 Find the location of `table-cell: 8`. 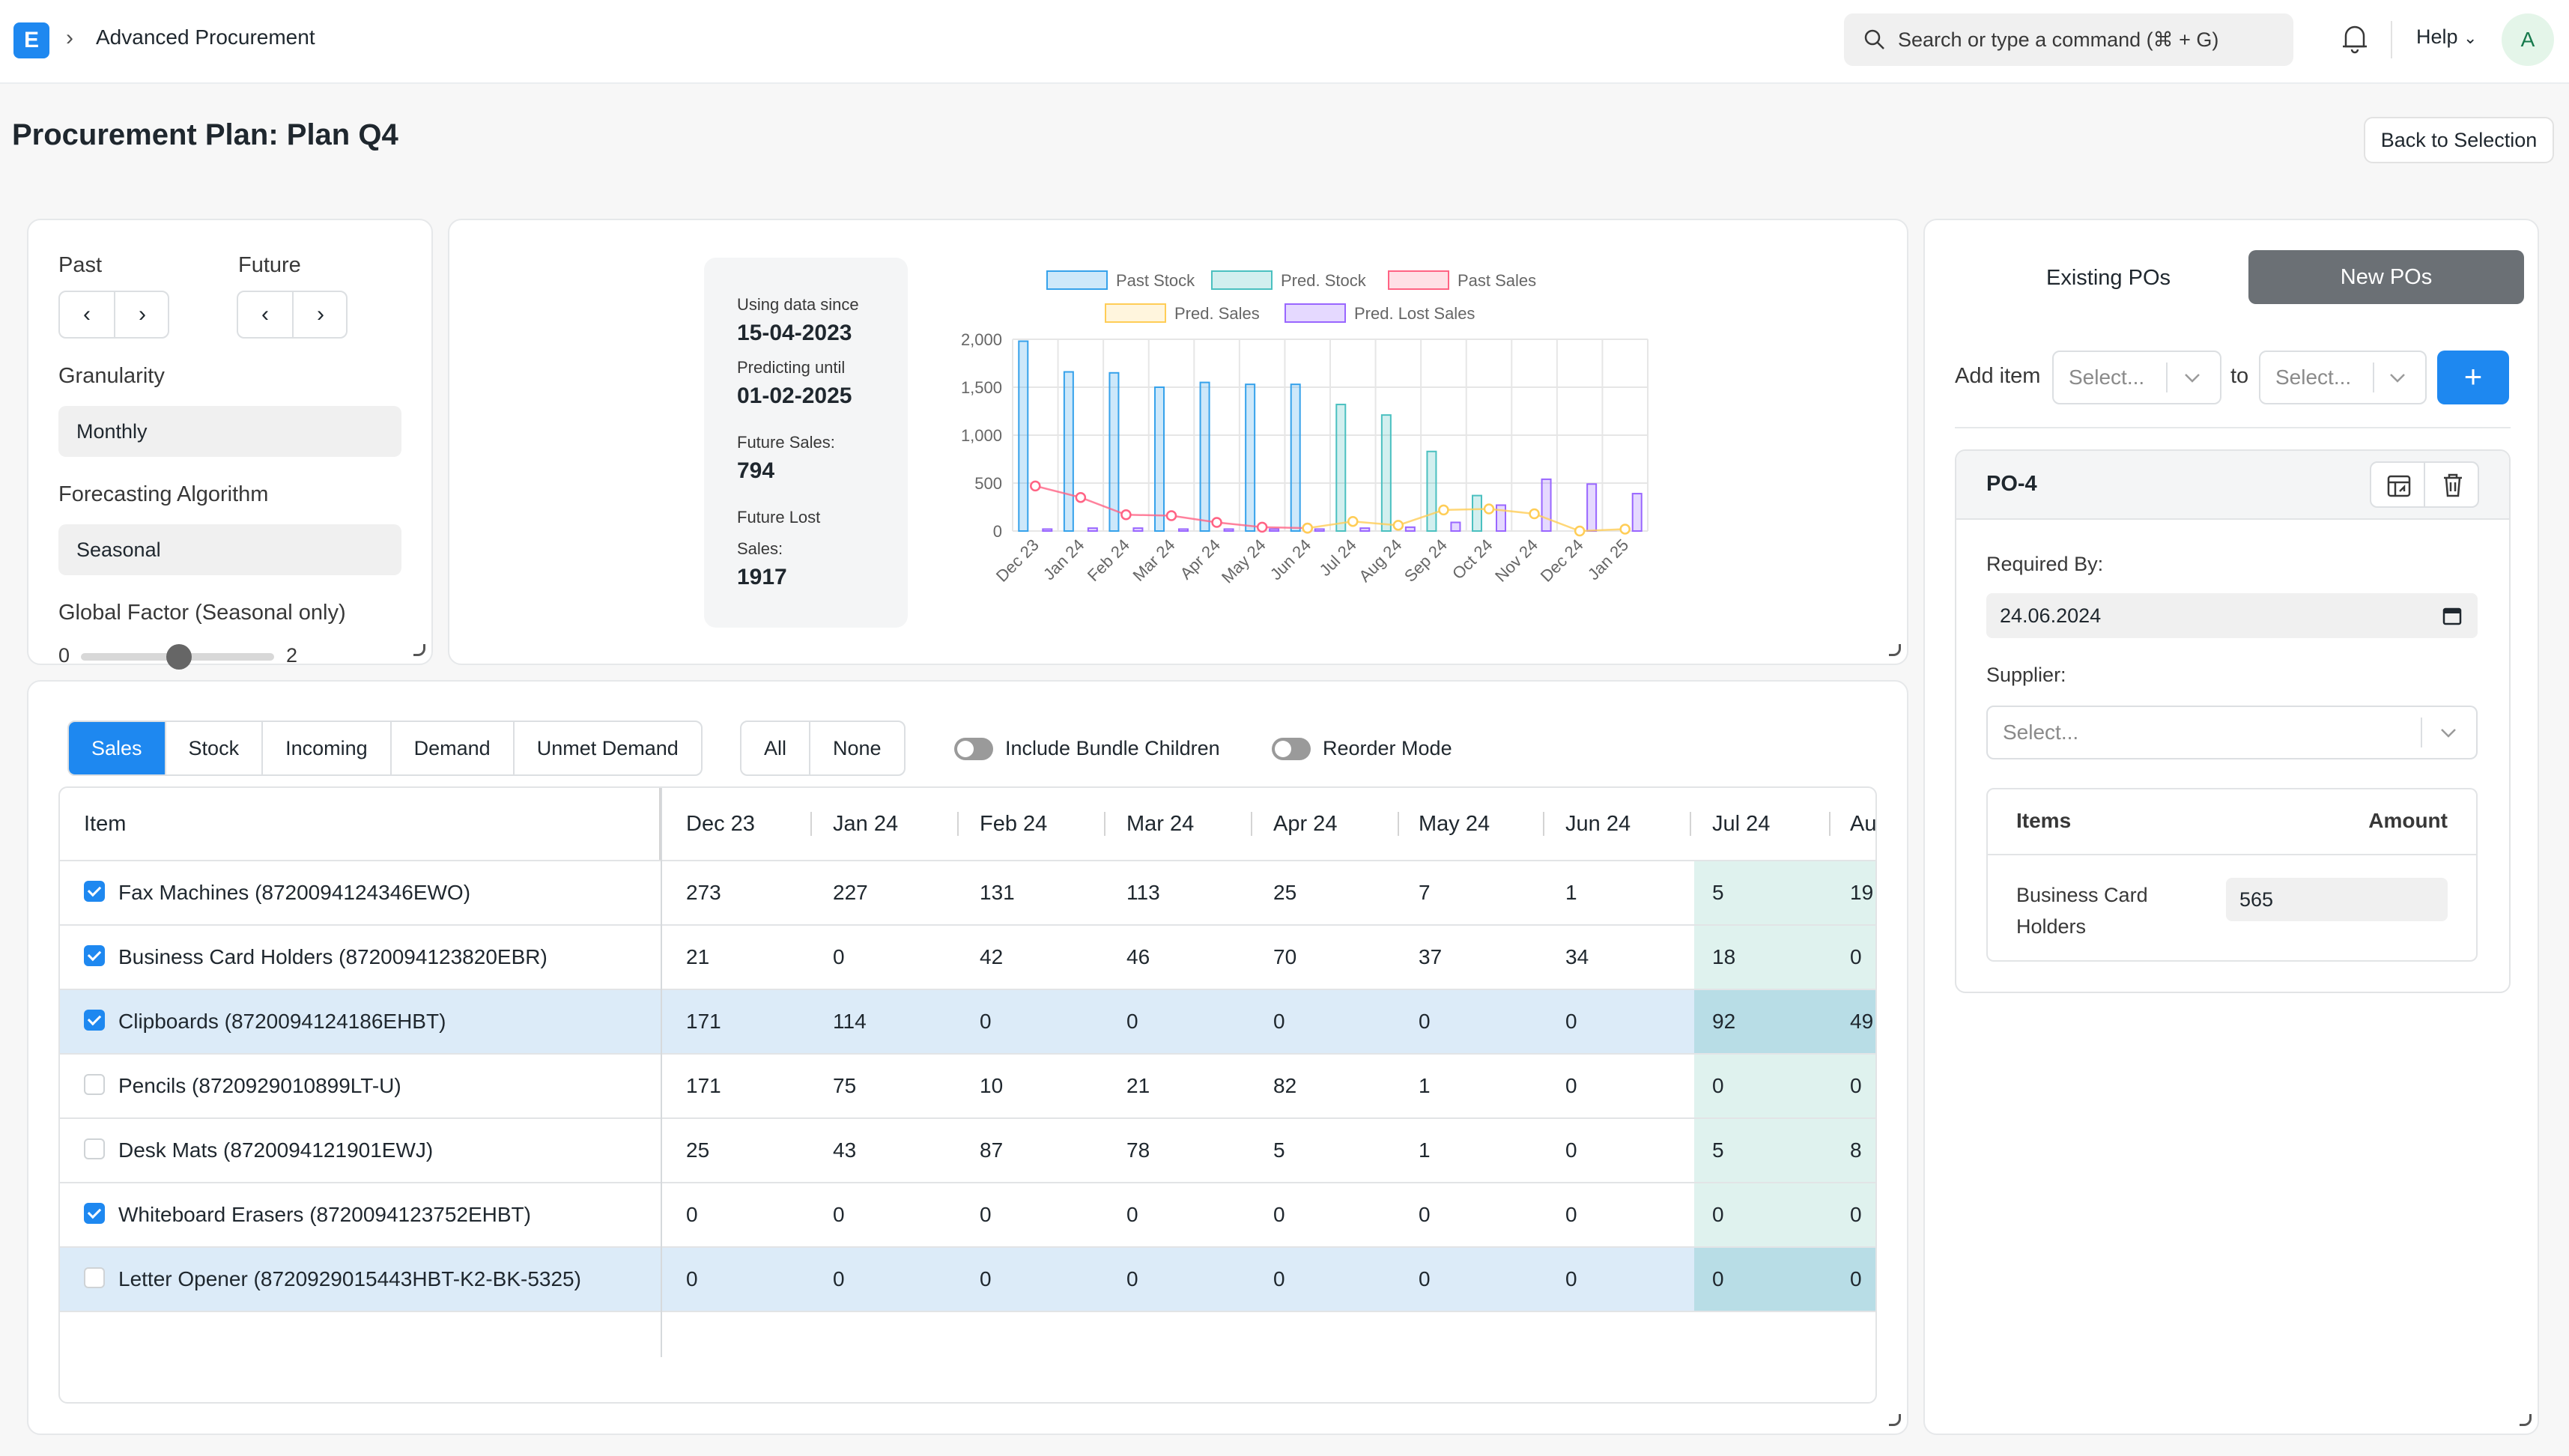

table-cell: 8 is located at coordinates (1856, 1150).